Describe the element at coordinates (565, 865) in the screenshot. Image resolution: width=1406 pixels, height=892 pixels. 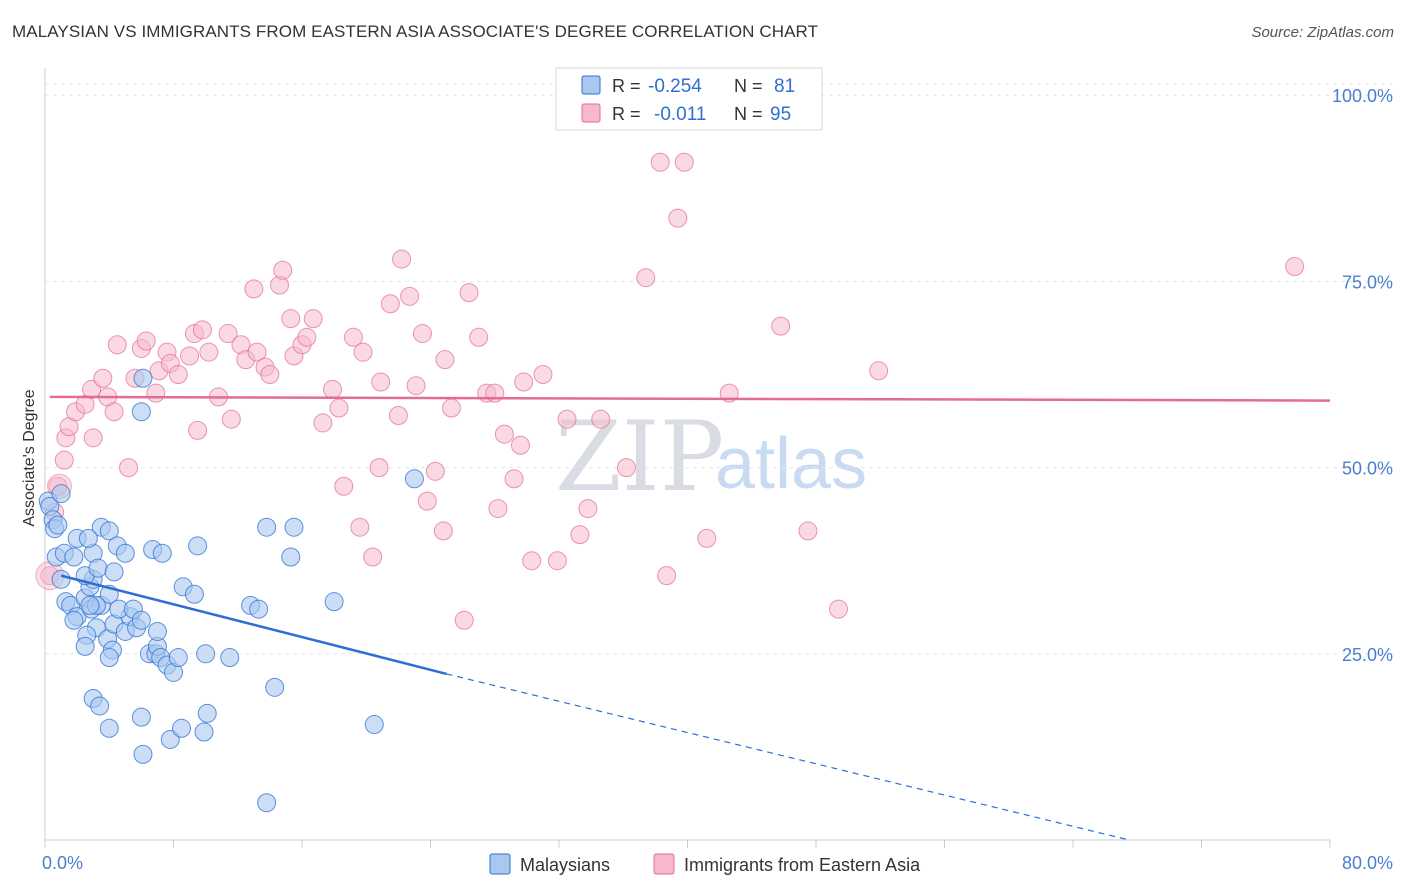
I see `legend-label-malaysians: Malaysians` at that location.